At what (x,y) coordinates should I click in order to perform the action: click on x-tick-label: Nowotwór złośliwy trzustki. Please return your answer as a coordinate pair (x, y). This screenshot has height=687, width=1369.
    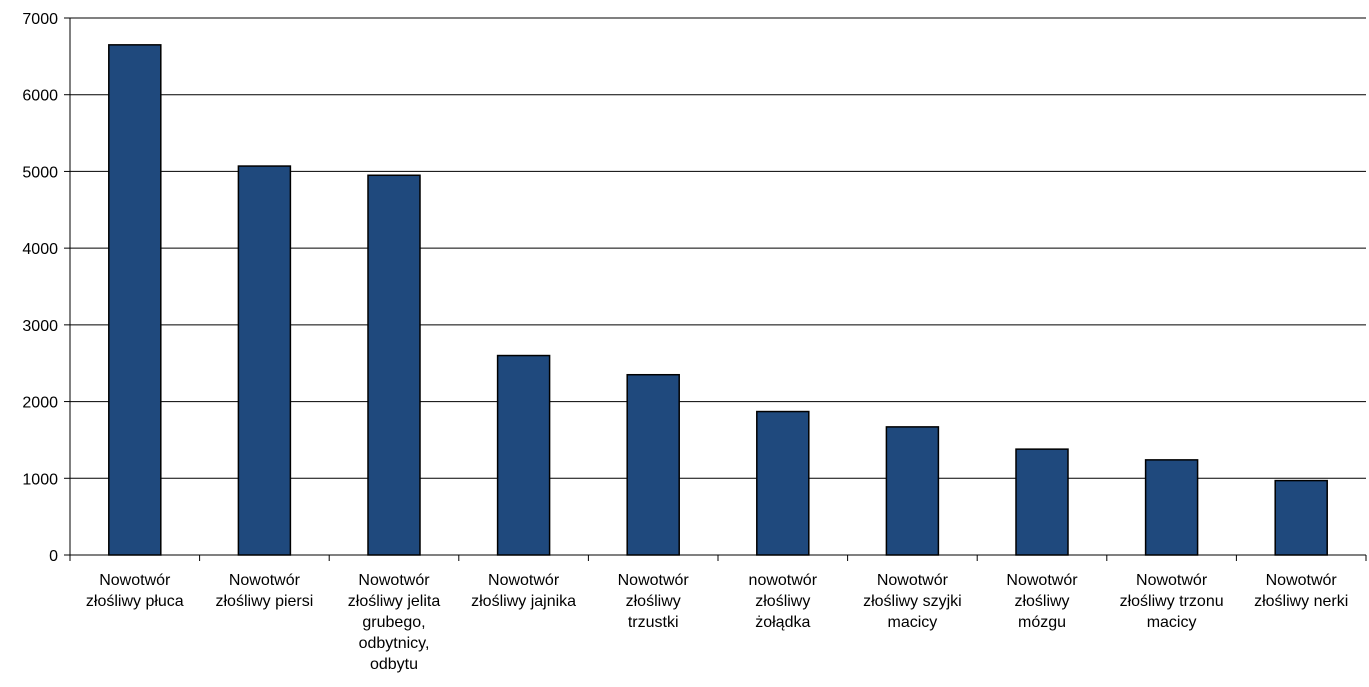
    Looking at the image, I should click on (654, 601).